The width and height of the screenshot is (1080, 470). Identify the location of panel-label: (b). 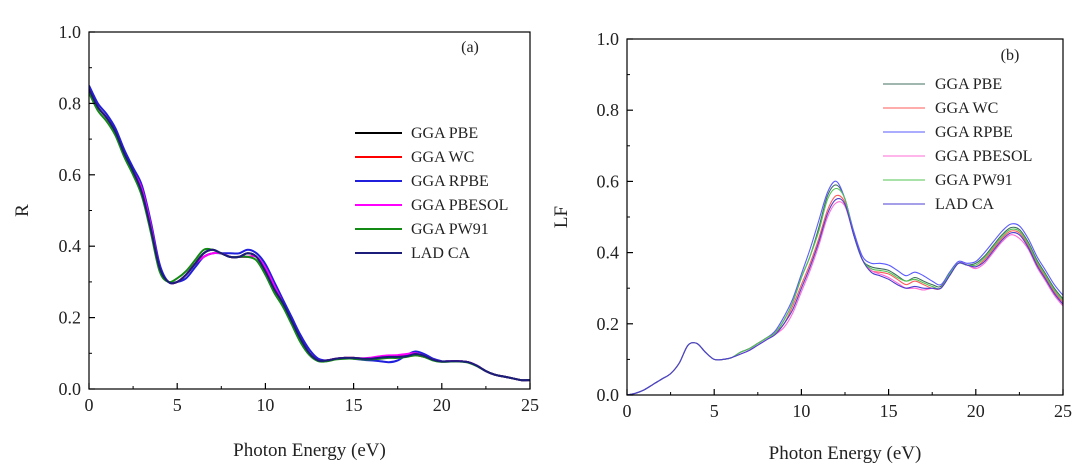
(1010, 55).